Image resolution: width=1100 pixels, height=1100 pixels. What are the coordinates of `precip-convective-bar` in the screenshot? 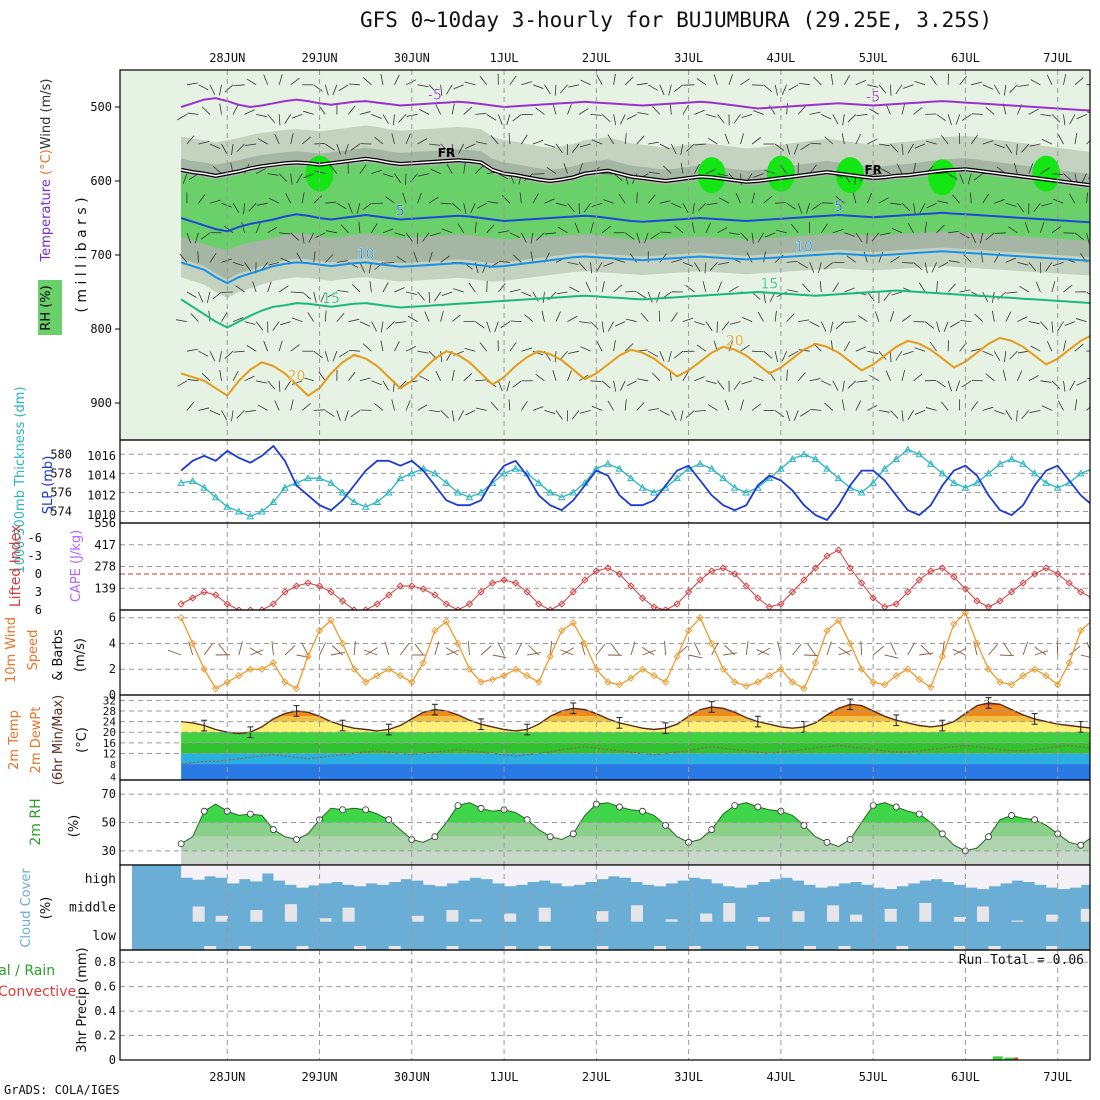 It's located at (1016, 1058).